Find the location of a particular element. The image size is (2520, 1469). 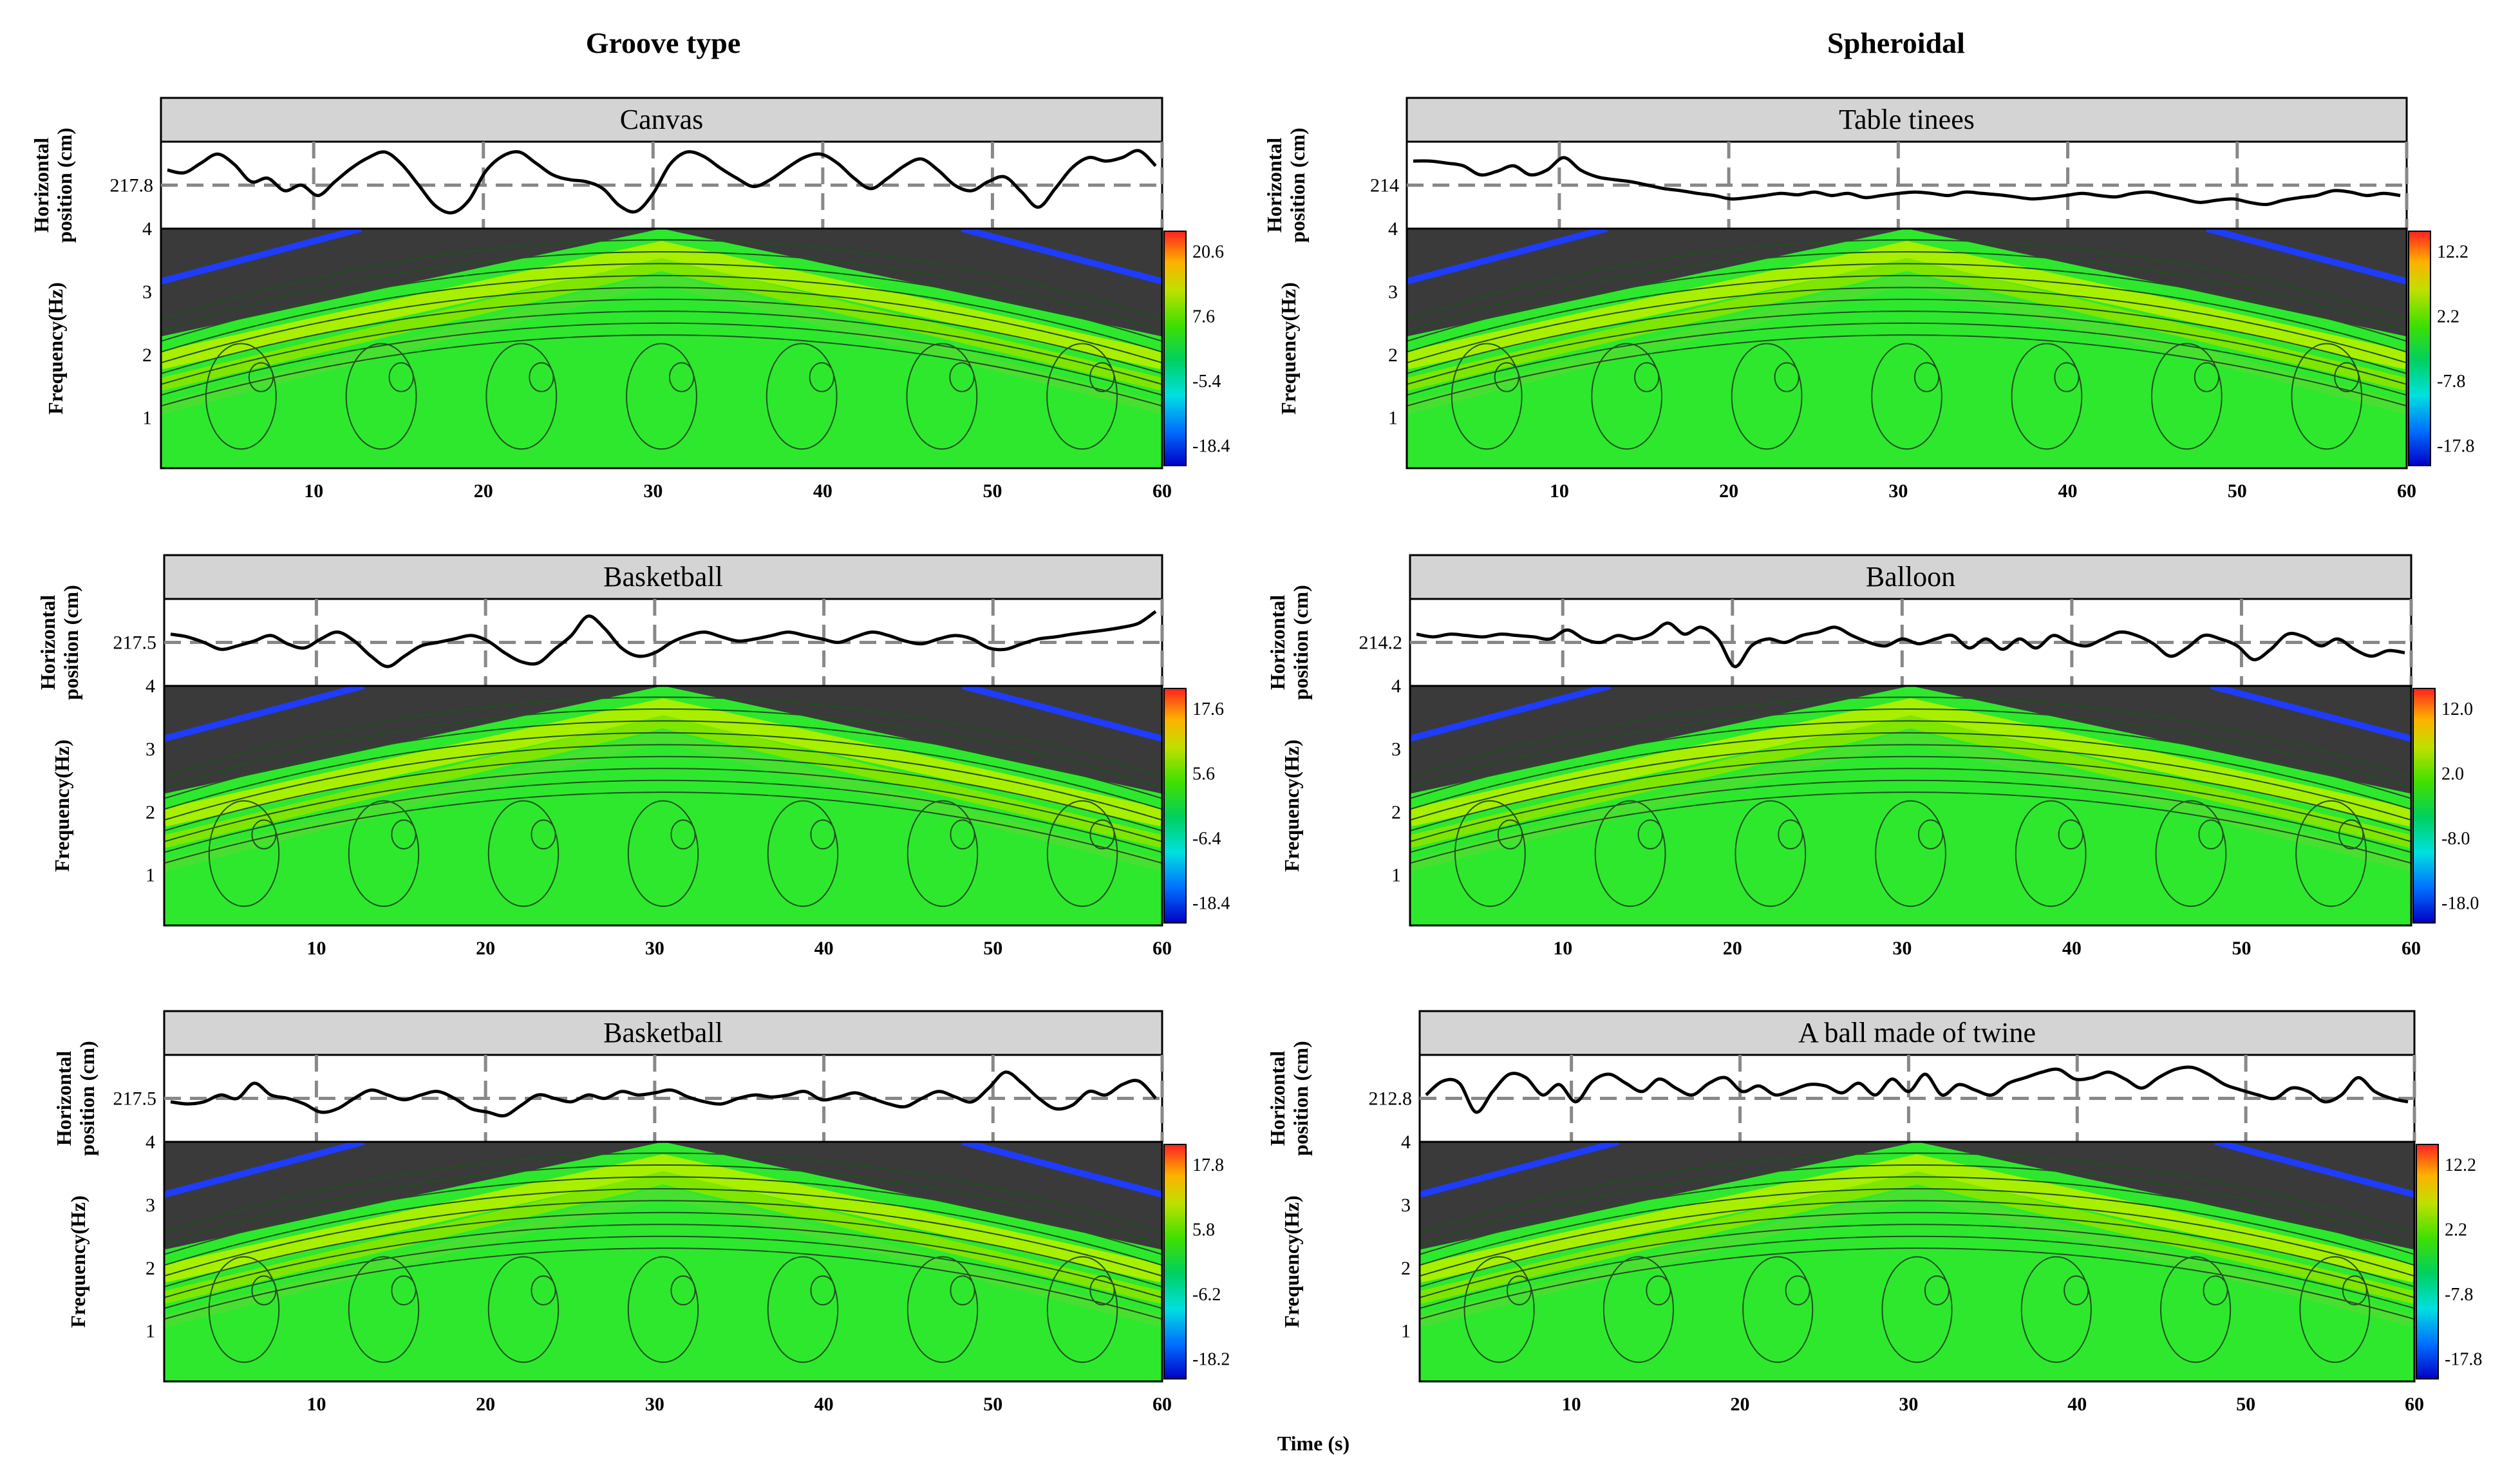

frequency-tick-label: 2 is located at coordinates (150, 1268).